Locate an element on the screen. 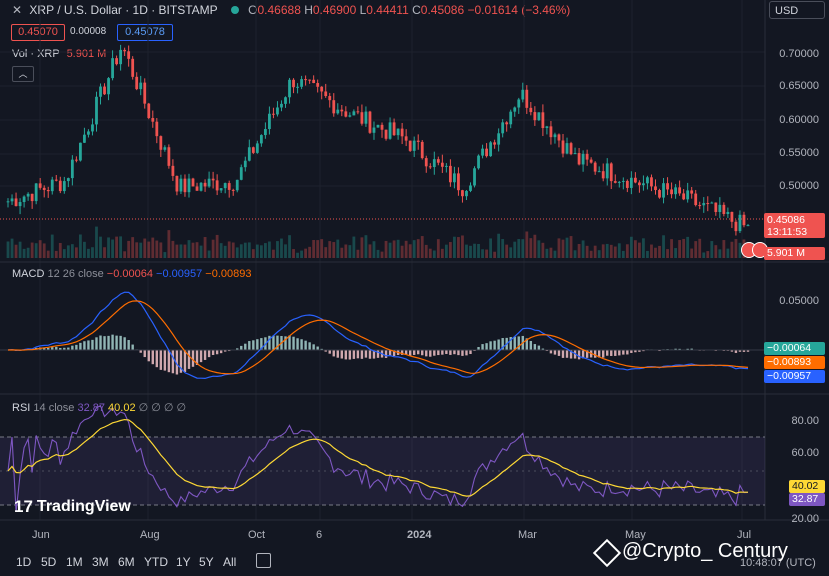 This screenshot has width=829, height=576. timeframe-1m: 1M is located at coordinates (74, 562).